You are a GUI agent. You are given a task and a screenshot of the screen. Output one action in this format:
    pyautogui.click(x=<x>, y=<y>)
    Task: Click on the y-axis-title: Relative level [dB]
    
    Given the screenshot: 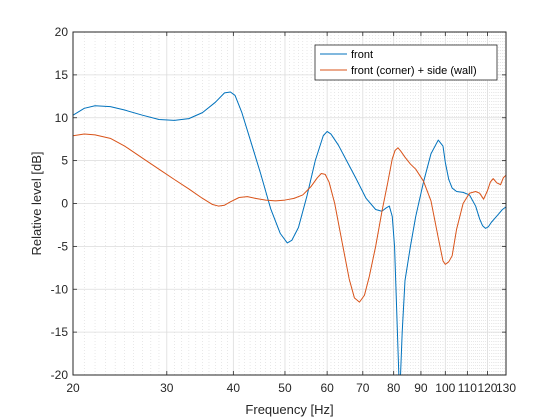 What is the action you would take?
    pyautogui.click(x=36, y=203)
    